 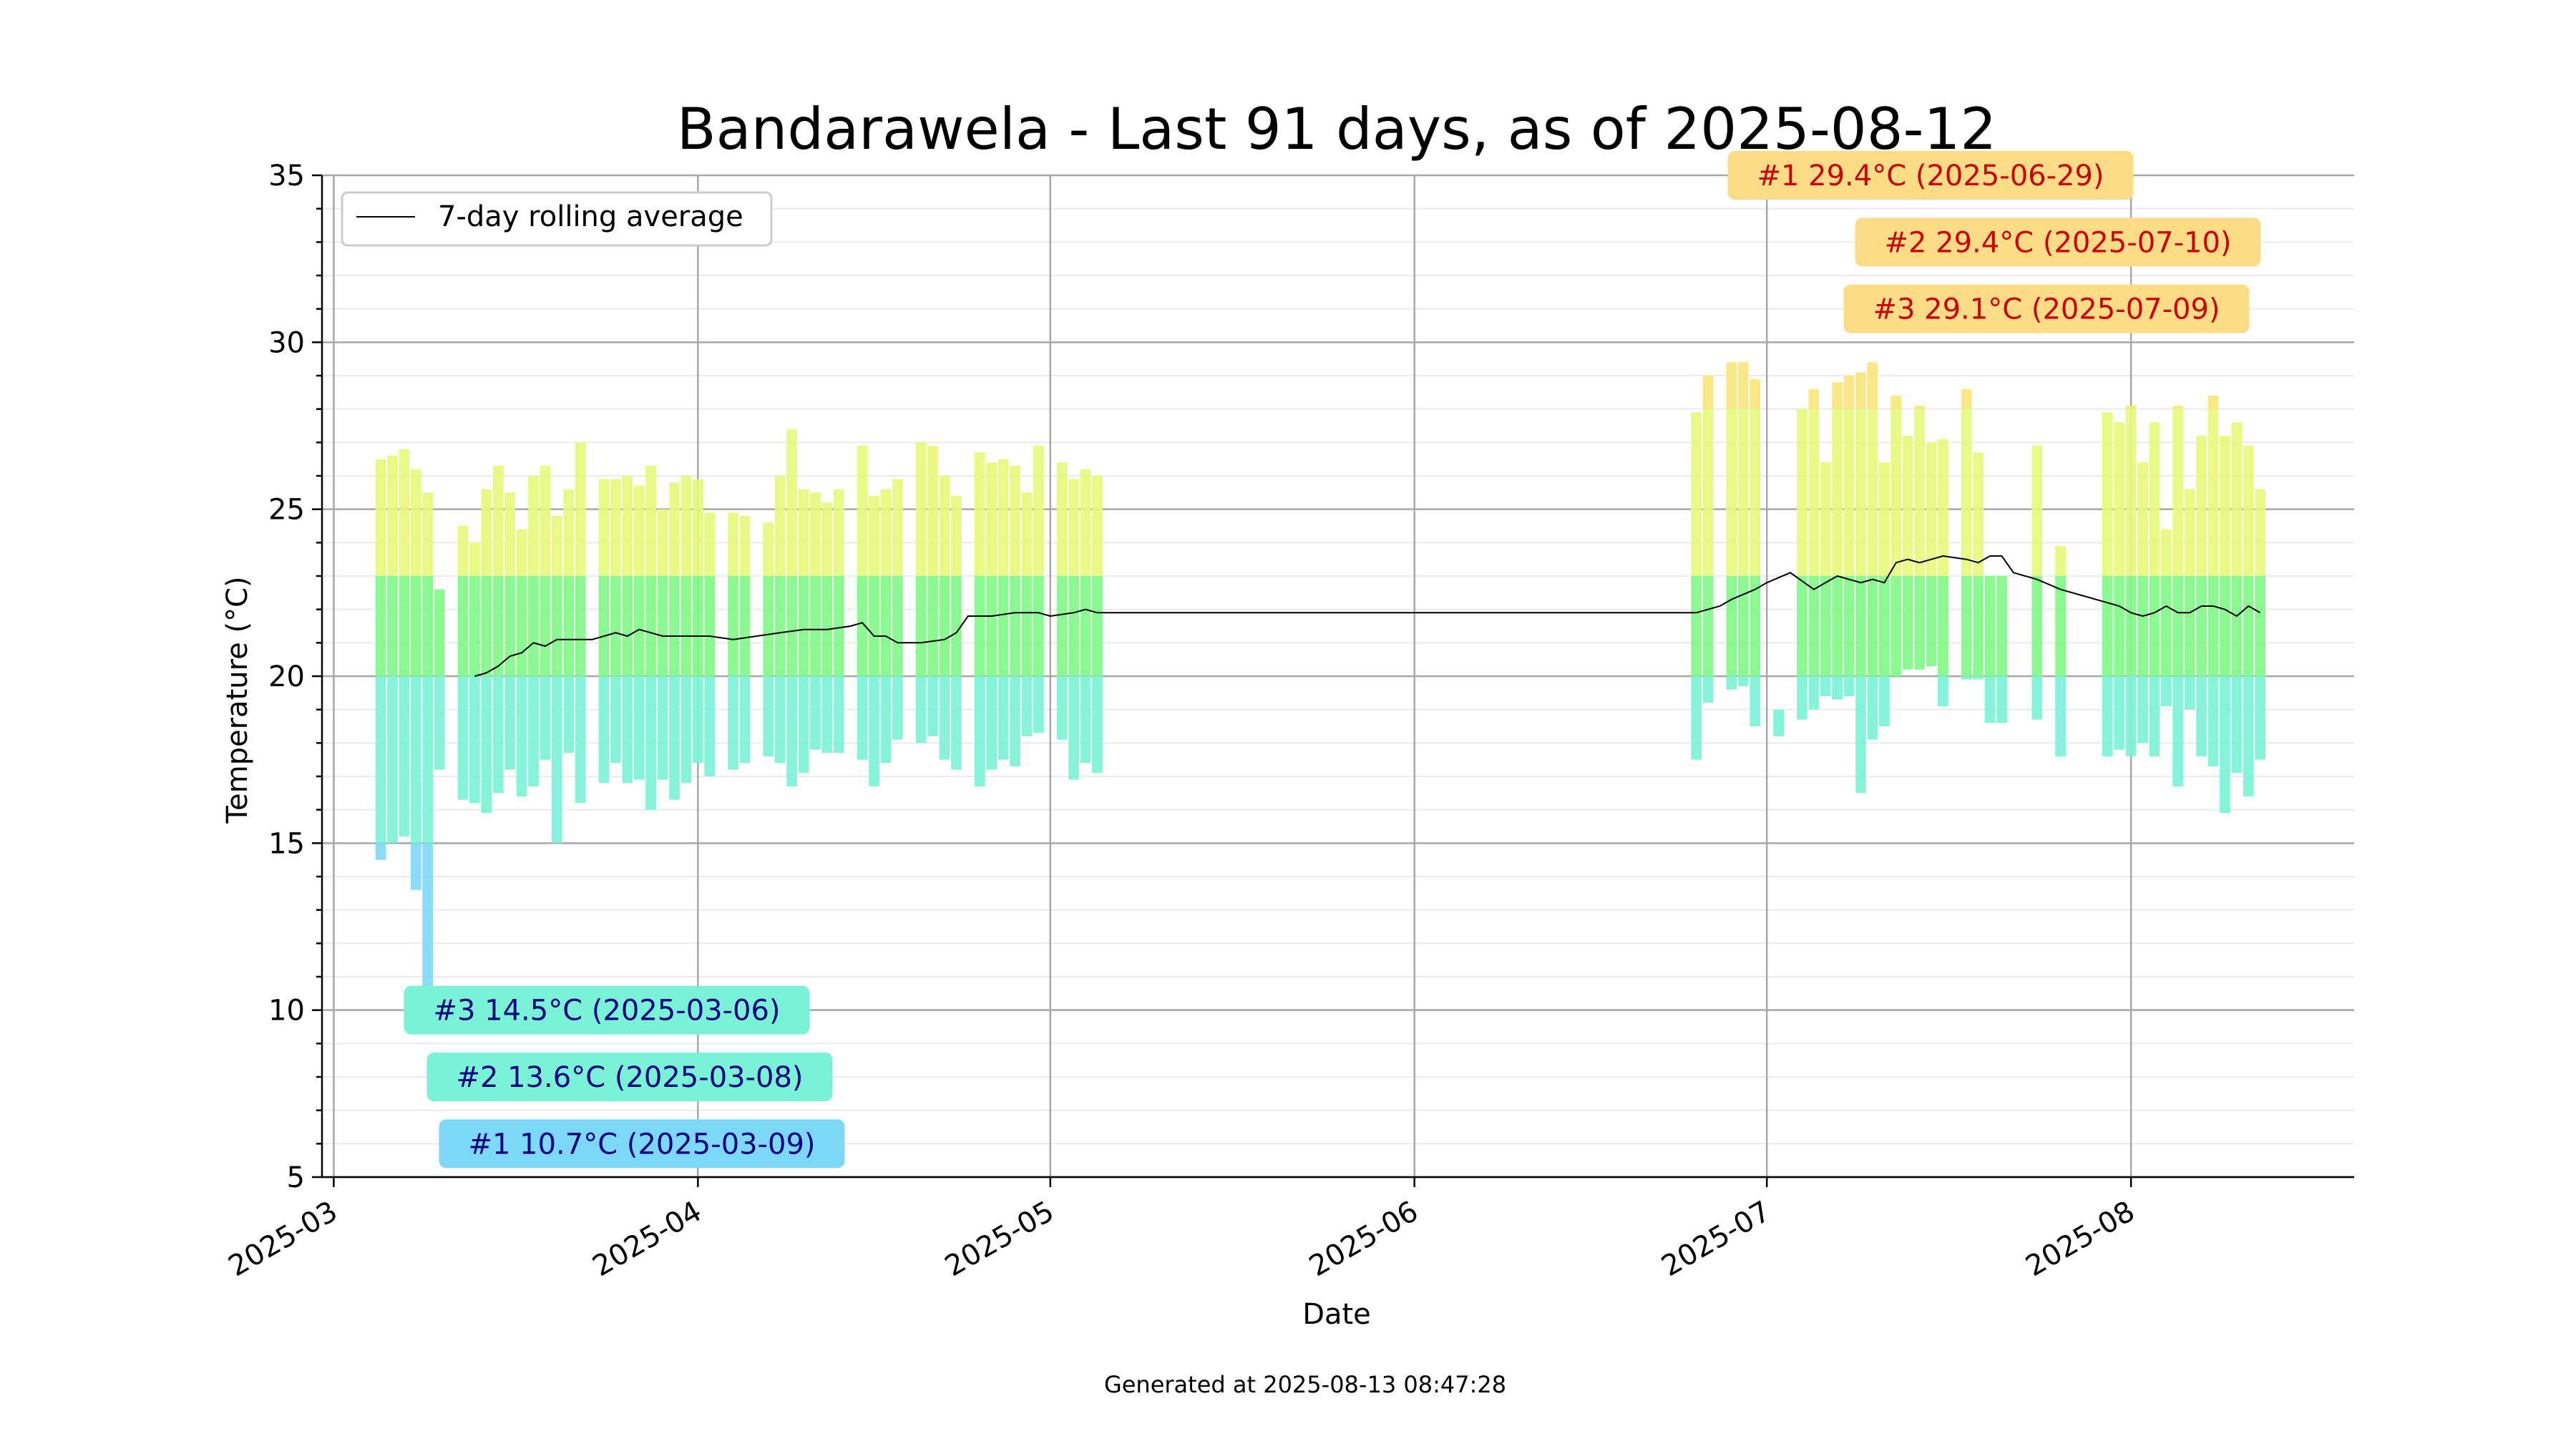 What do you see at coordinates (642, 1144) in the screenshot?
I see `coldest-annotation-box` at bounding box center [642, 1144].